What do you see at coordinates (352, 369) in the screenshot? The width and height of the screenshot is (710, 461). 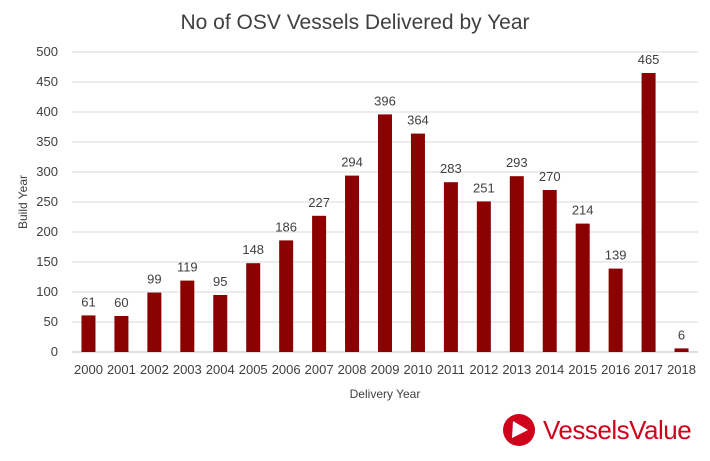 I see `x-tick-label: 2008` at bounding box center [352, 369].